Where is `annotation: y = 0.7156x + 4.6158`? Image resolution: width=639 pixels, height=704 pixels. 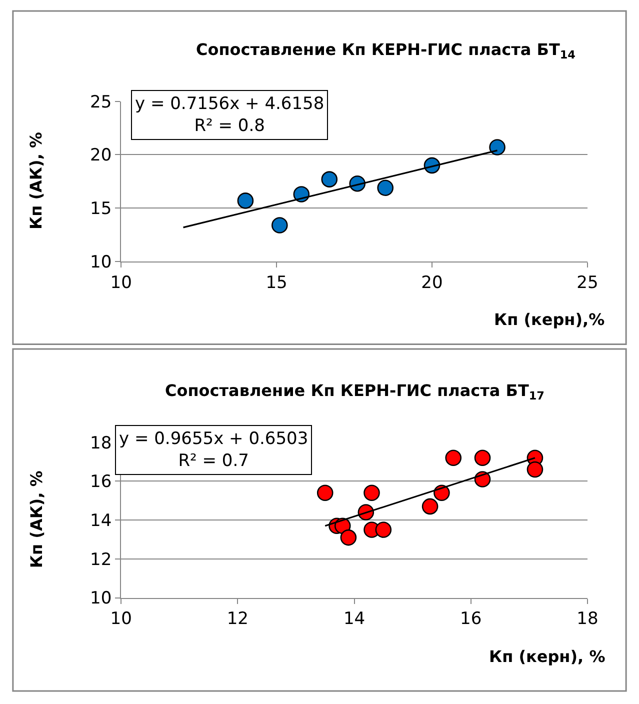
annotation: y = 0.7156x + 4.6158 is located at coordinates (229, 104).